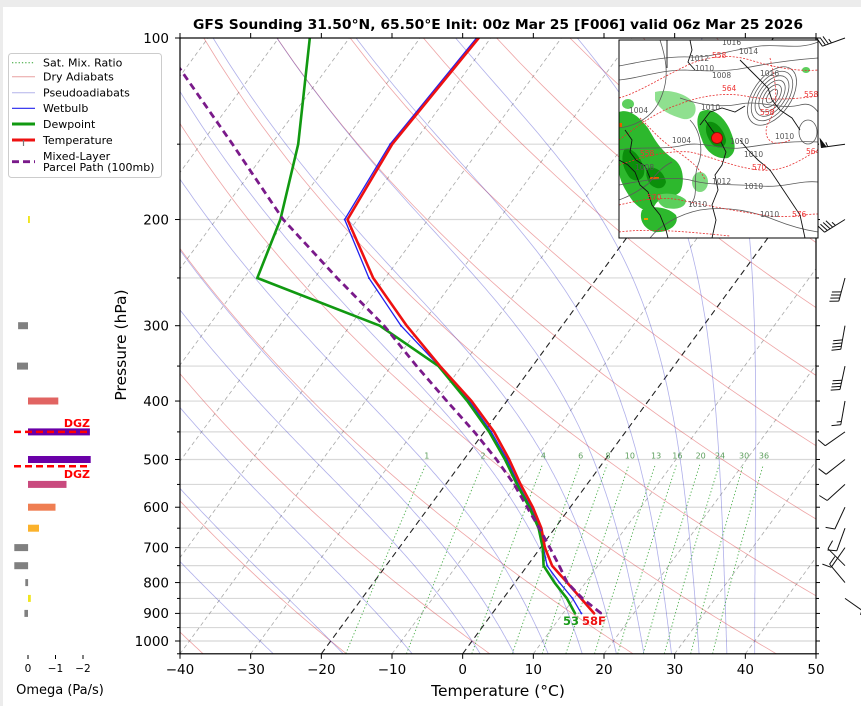 This screenshot has height=706, width=861. What do you see at coordinates (630, 455) in the screenshot?
I see `mixing-ratio-label: 10` at bounding box center [630, 455].